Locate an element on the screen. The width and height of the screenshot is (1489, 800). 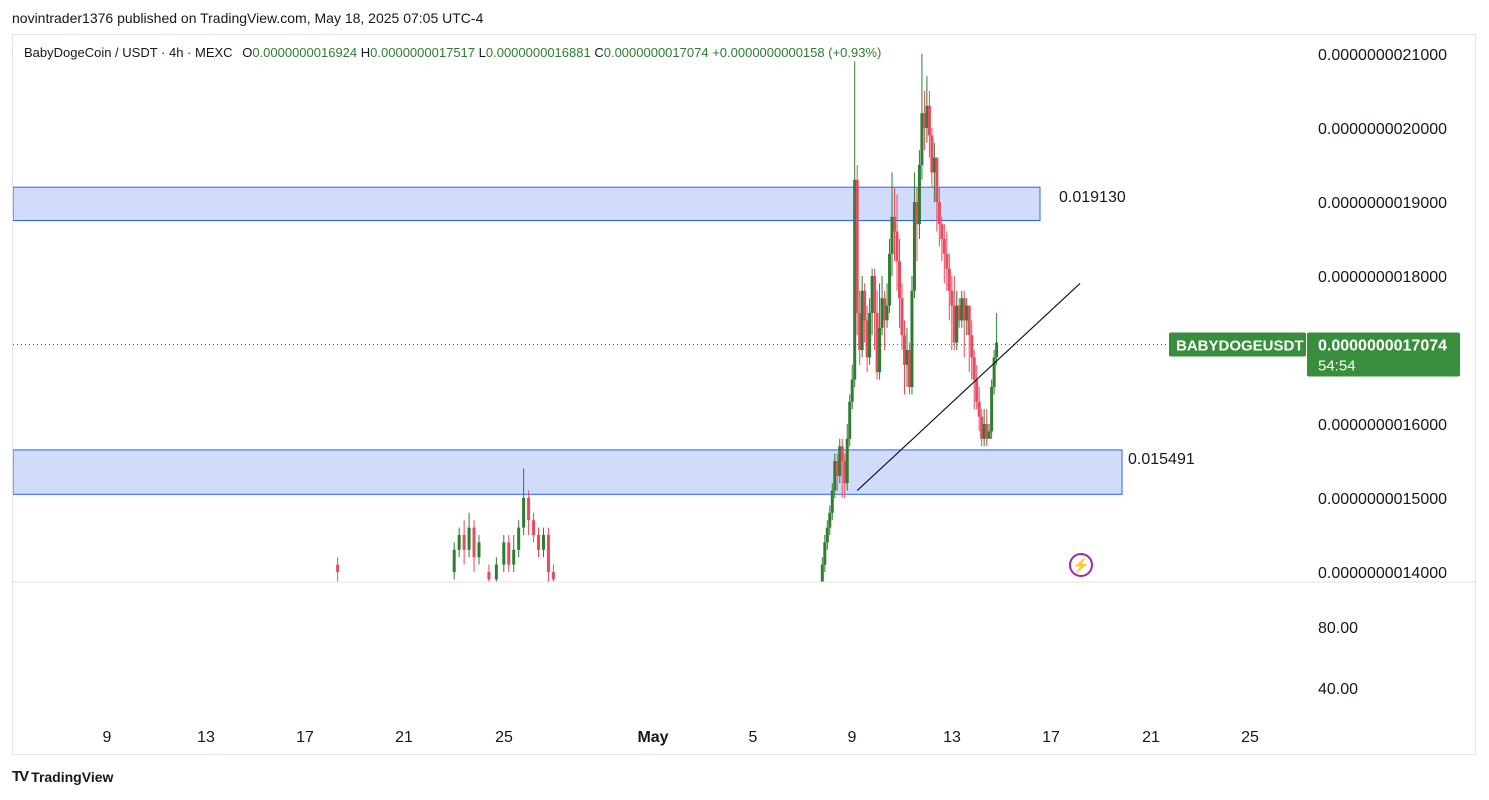
candle-may-19-body is located at coordinates (870, 335).